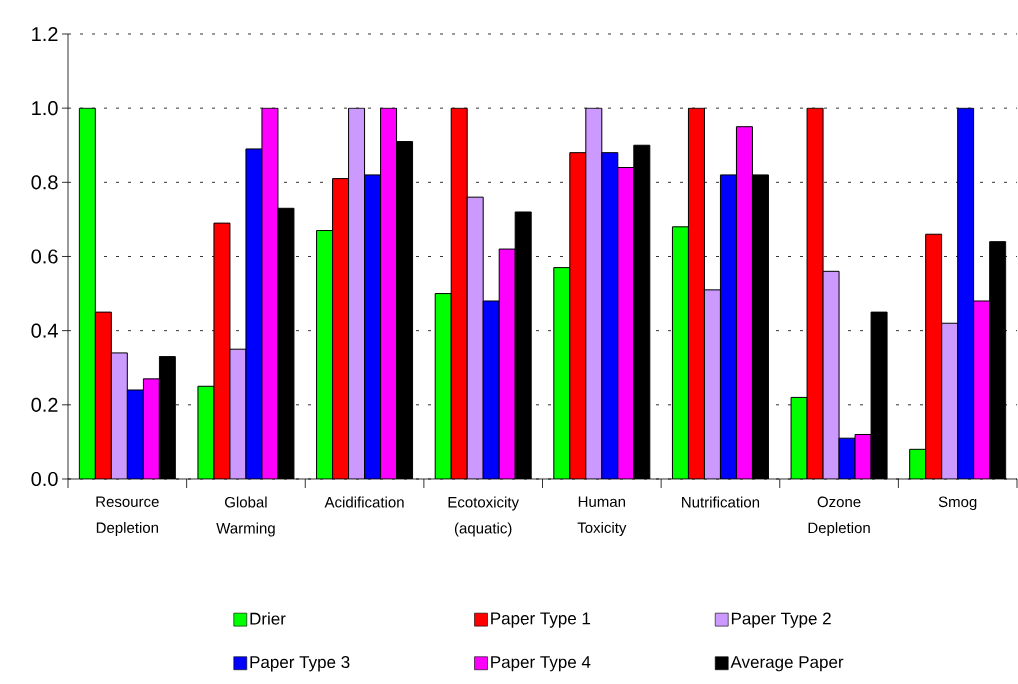  I want to click on x-tick-label: Ecotoxicity (aquatic), so click(483, 516).